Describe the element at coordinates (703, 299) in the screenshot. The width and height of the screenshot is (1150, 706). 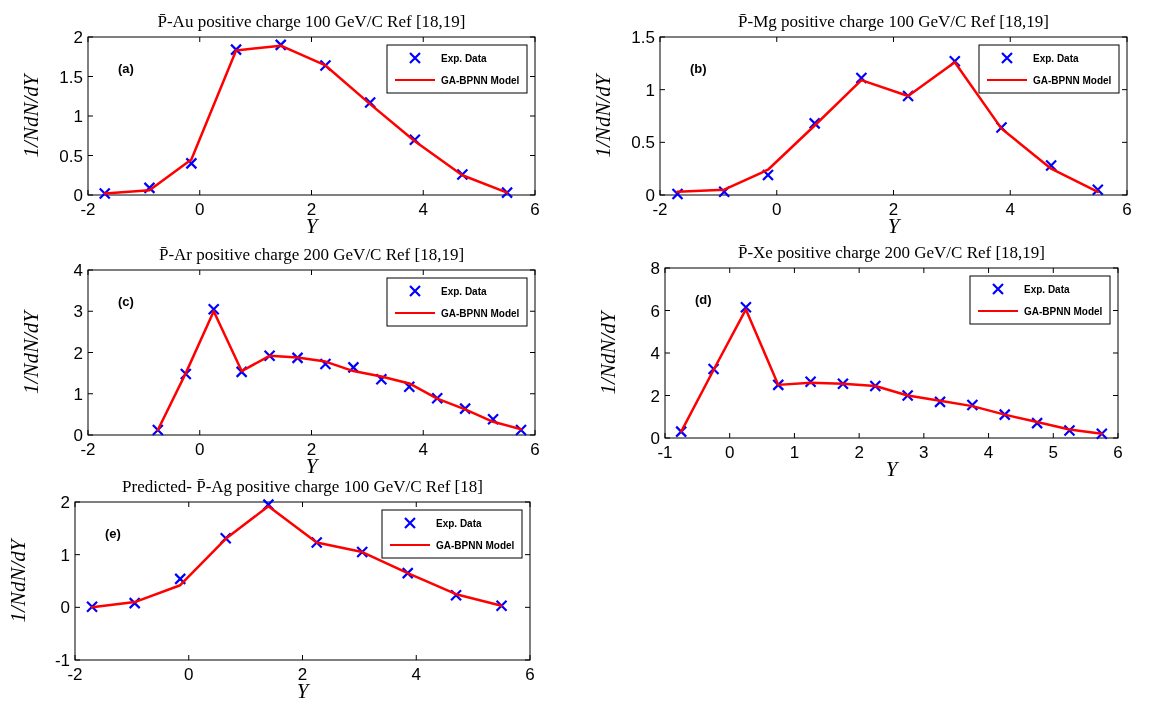
I see `annotation: (d)` at that location.